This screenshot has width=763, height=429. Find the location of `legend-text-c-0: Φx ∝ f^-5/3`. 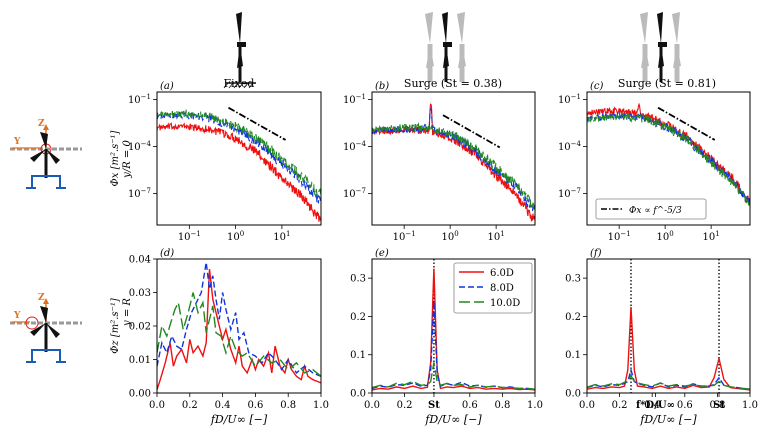

legend-text-c-0: Φx ∝ f^-5/3 is located at coordinates (655, 211).